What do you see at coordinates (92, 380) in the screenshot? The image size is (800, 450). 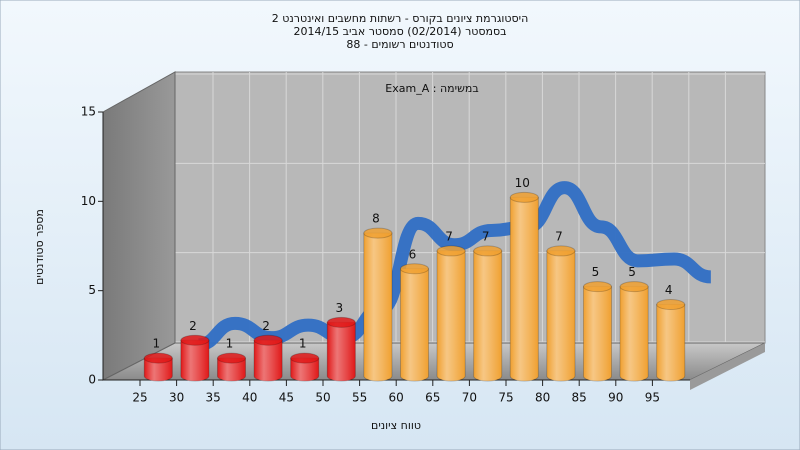 I see `y-tick-label: 0` at bounding box center [92, 380].